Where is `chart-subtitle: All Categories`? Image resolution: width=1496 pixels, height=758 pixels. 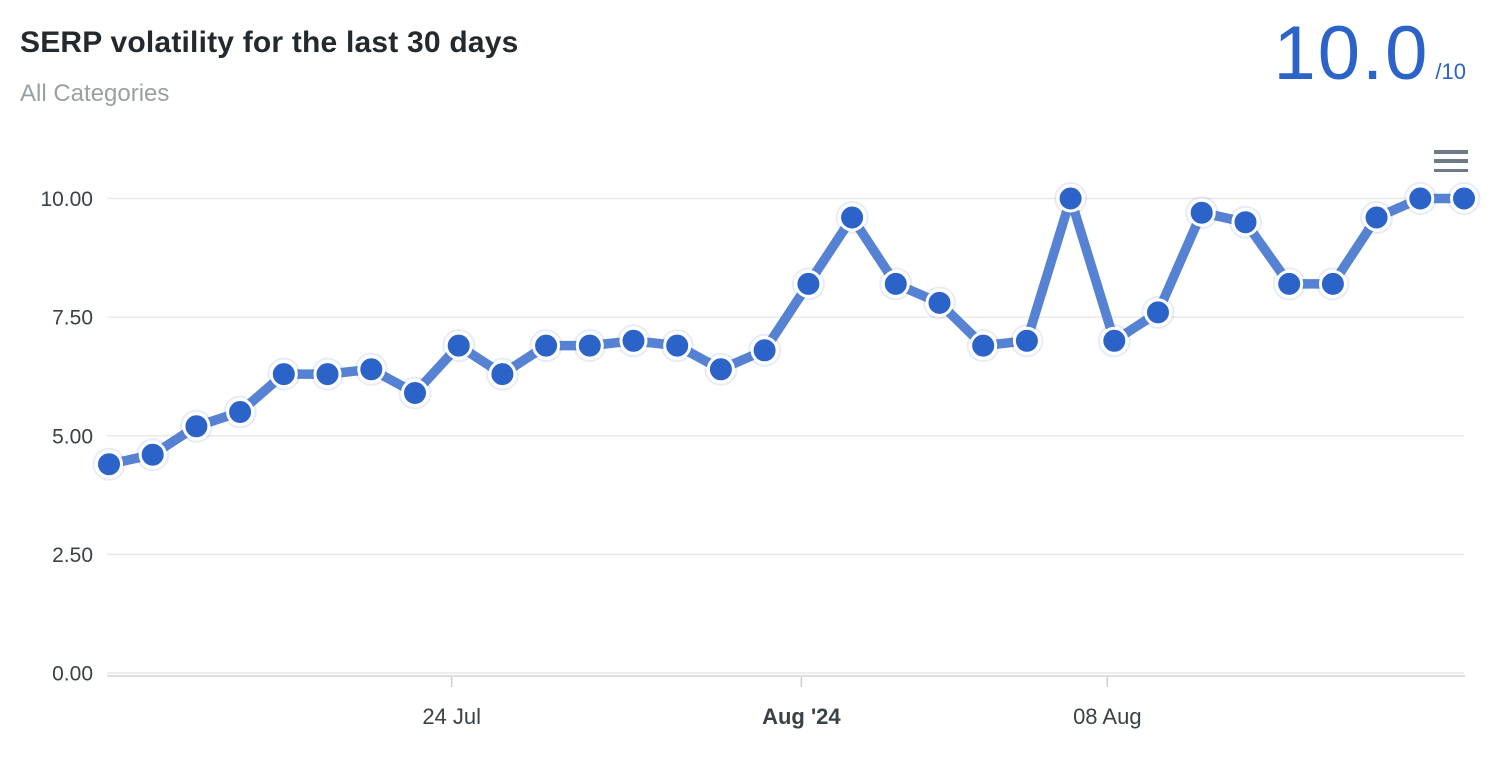
chart-subtitle: All Categories is located at coordinates (95, 93).